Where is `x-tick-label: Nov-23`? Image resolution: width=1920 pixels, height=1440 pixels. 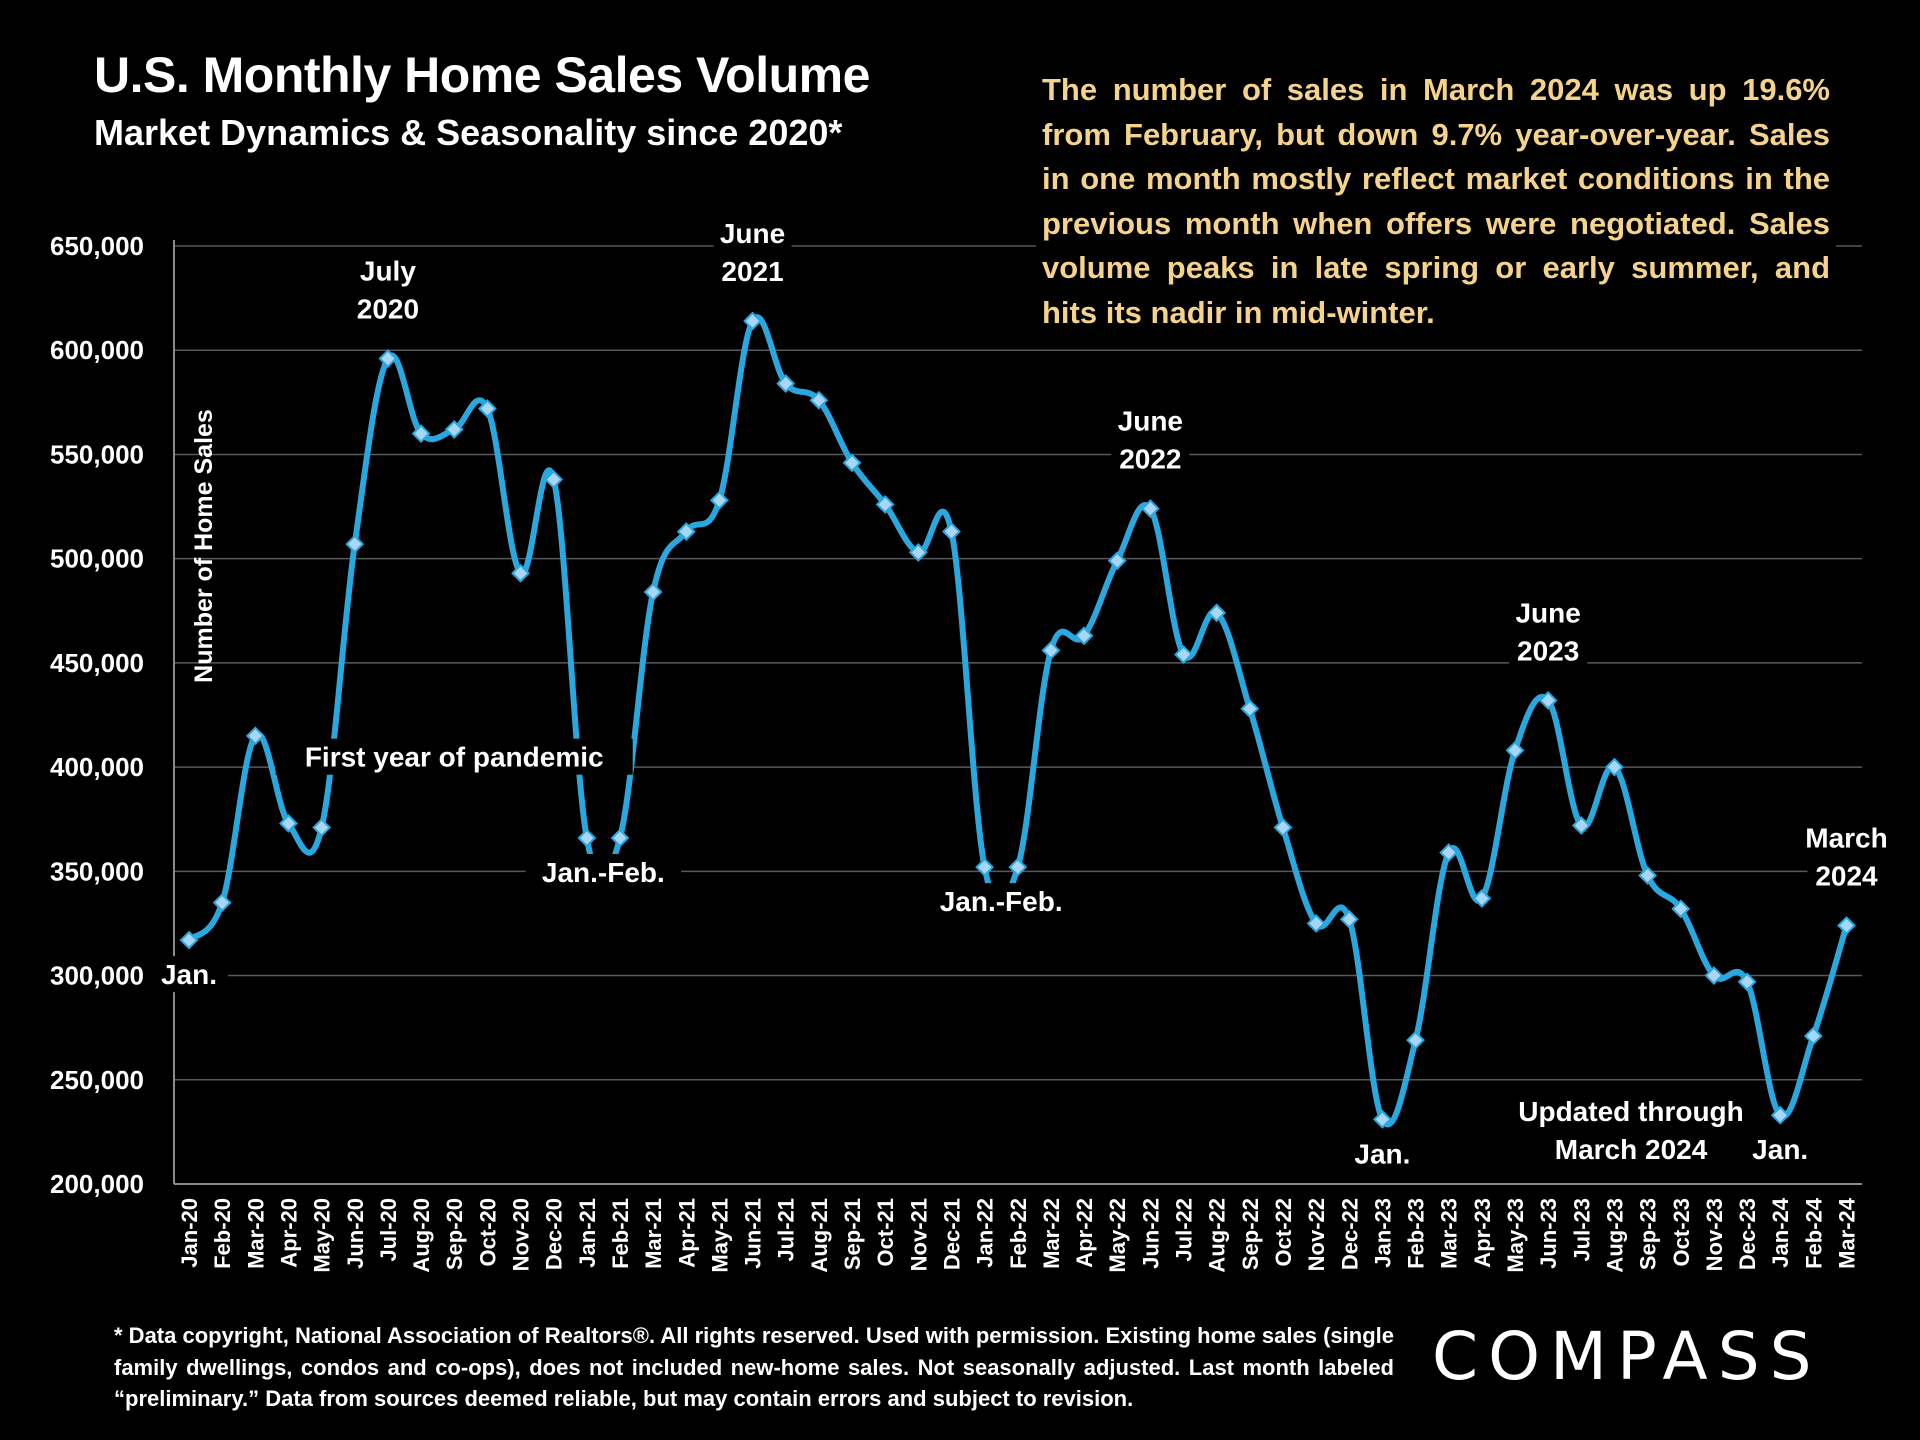 x-tick-label: Nov-23 is located at coordinates (1714, 1234).